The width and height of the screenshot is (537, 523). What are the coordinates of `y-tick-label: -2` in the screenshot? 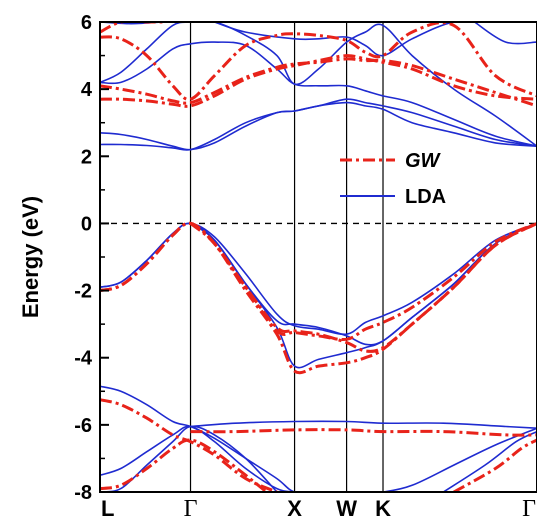 It's located at (83, 292).